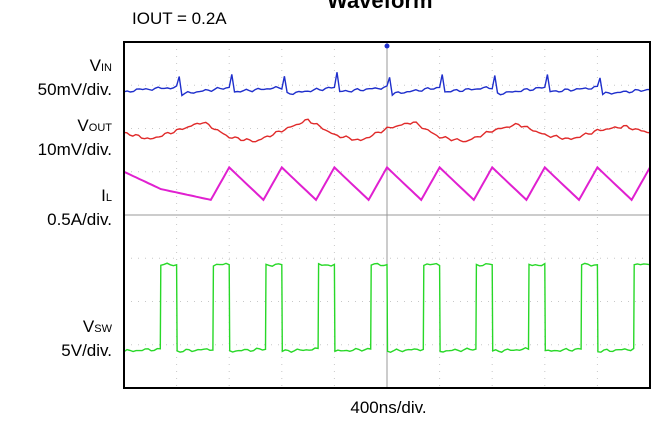 The image size is (652, 421). Describe the element at coordinates (86, 338) in the screenshot. I see `vsw-label: VSW 5V/div.` at that location.